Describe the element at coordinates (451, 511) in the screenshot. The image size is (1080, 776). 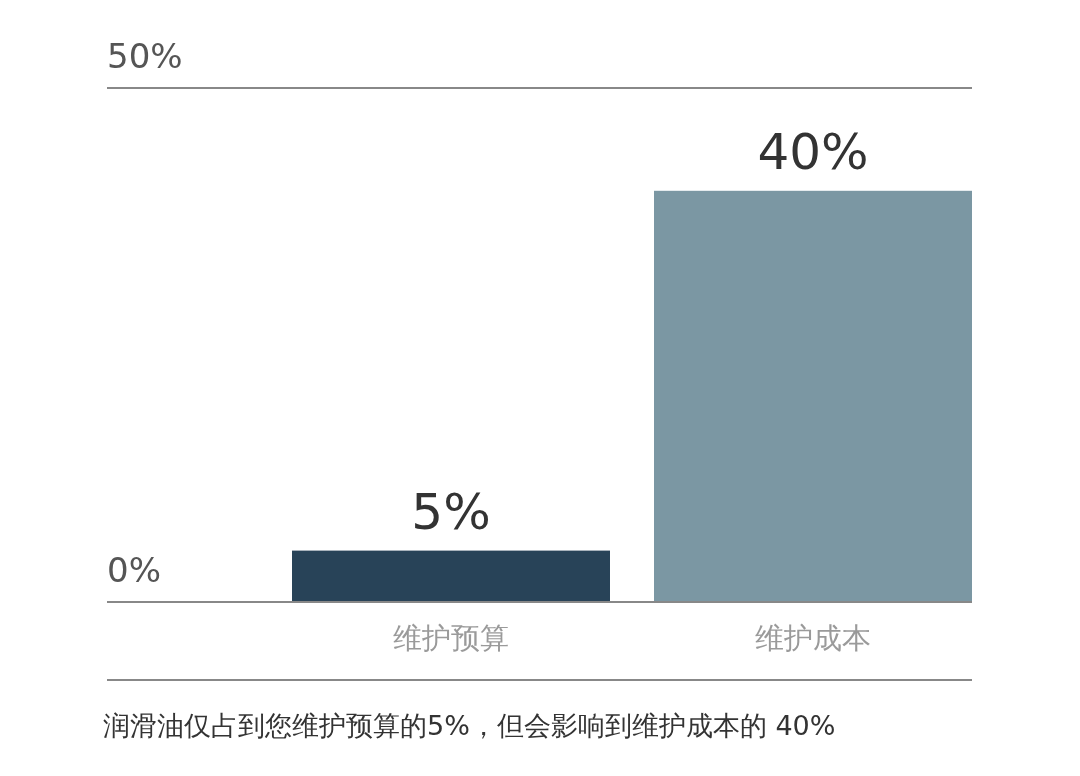
I see `data-label: 5%` at that location.